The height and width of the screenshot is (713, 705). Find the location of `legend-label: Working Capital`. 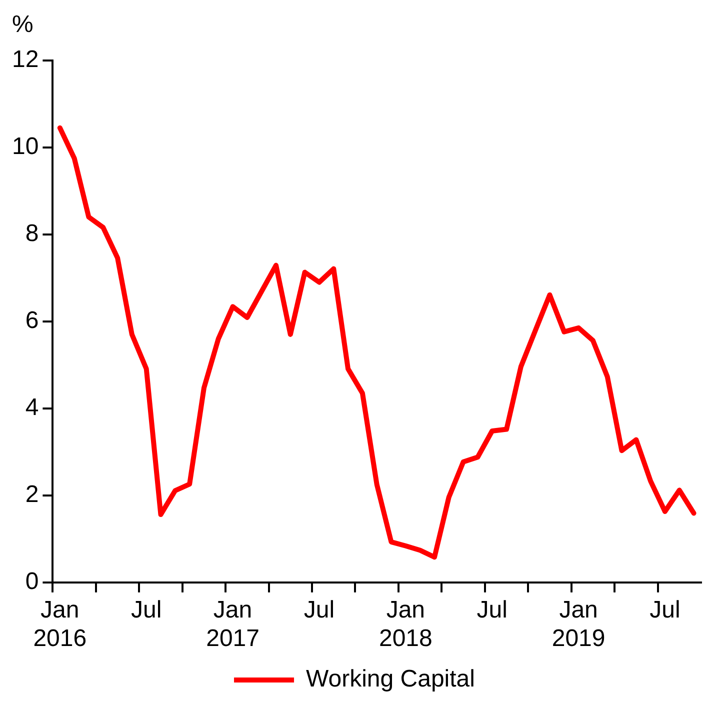

legend-label: Working Capital is located at coordinates (390, 679).